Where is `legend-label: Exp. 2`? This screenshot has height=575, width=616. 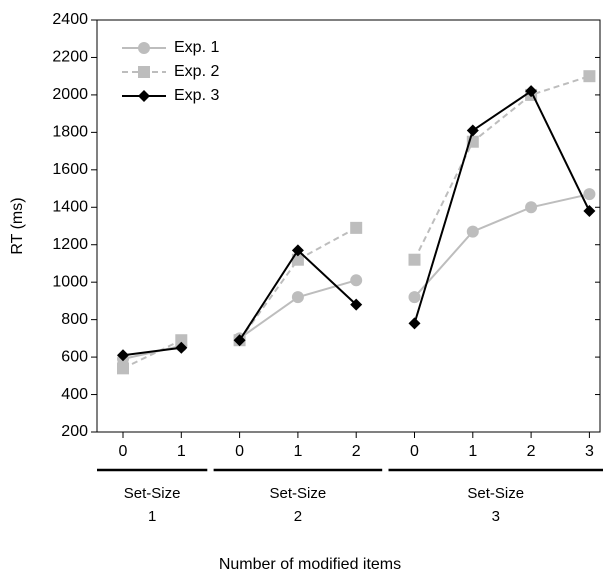
legend-label: Exp. 2 is located at coordinates (196, 71).